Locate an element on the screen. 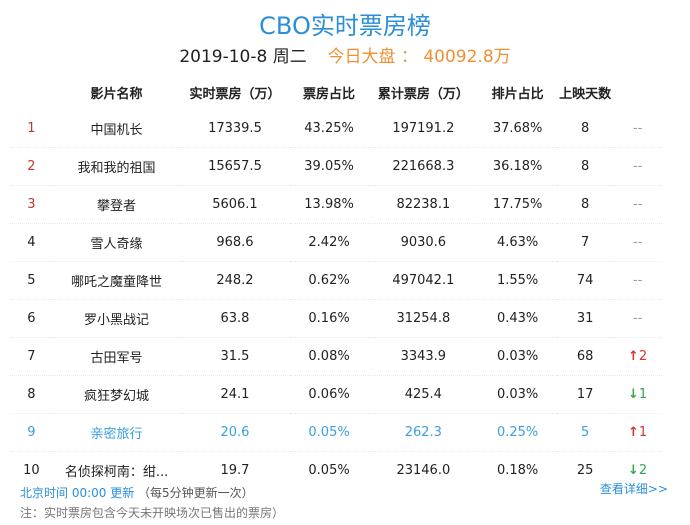 The width and height of the screenshot is (690, 525). rank-change-cell: ↑1 is located at coordinates (637, 432).